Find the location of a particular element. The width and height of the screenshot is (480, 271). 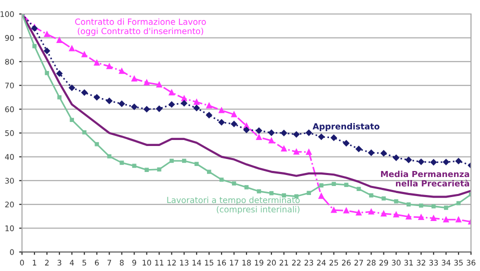

series-label: Lavoratori a tempo determinato (compresi interinali) is located at coordinates (233, 205).